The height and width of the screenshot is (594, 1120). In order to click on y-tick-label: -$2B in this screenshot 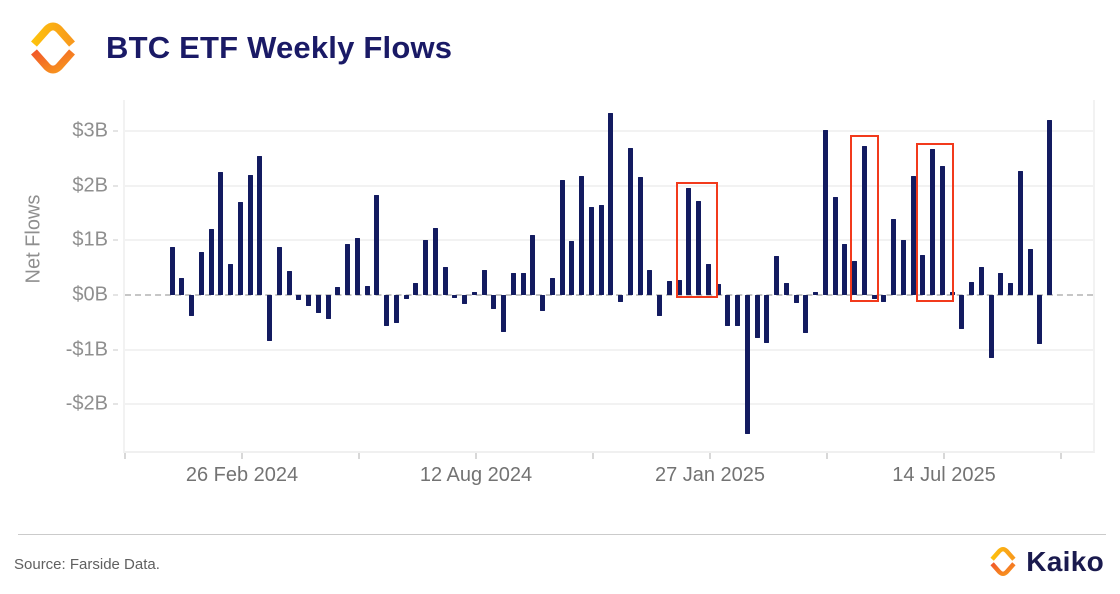, I will do `click(86, 403)`.